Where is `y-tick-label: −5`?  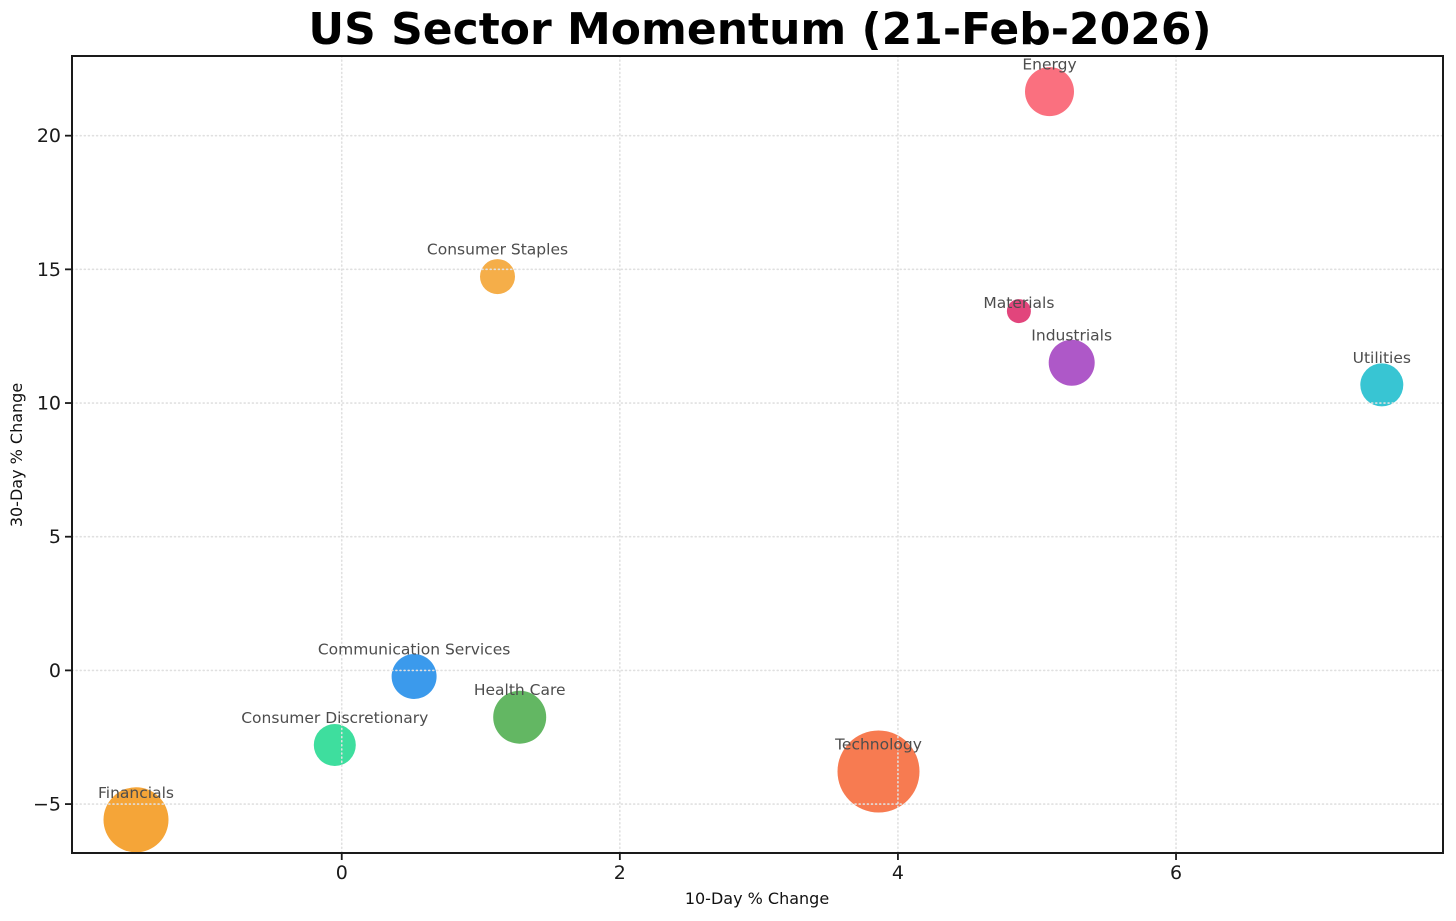 y-tick-label: −5 is located at coordinates (47, 805).